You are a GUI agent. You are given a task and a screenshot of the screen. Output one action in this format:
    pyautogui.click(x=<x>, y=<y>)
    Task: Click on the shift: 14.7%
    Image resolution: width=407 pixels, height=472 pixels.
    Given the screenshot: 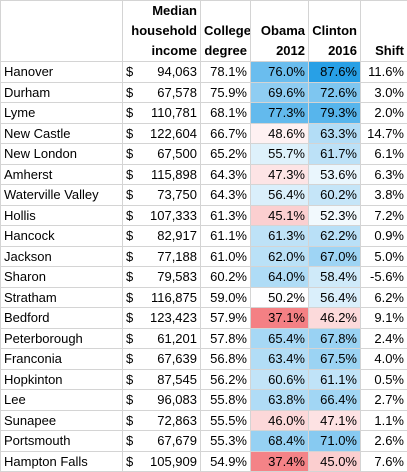 What is the action you would take?
    pyautogui.click(x=383, y=133)
    